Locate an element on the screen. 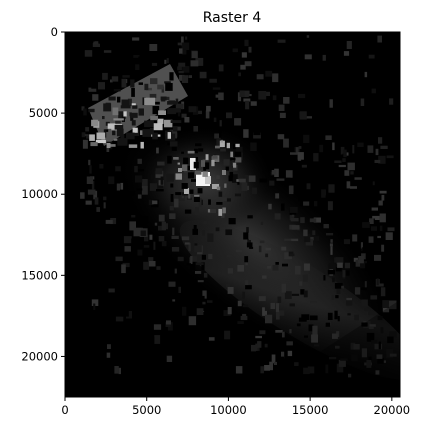 The height and width of the screenshot is (433, 424). x-tick-label: 15000 is located at coordinates (310, 410).